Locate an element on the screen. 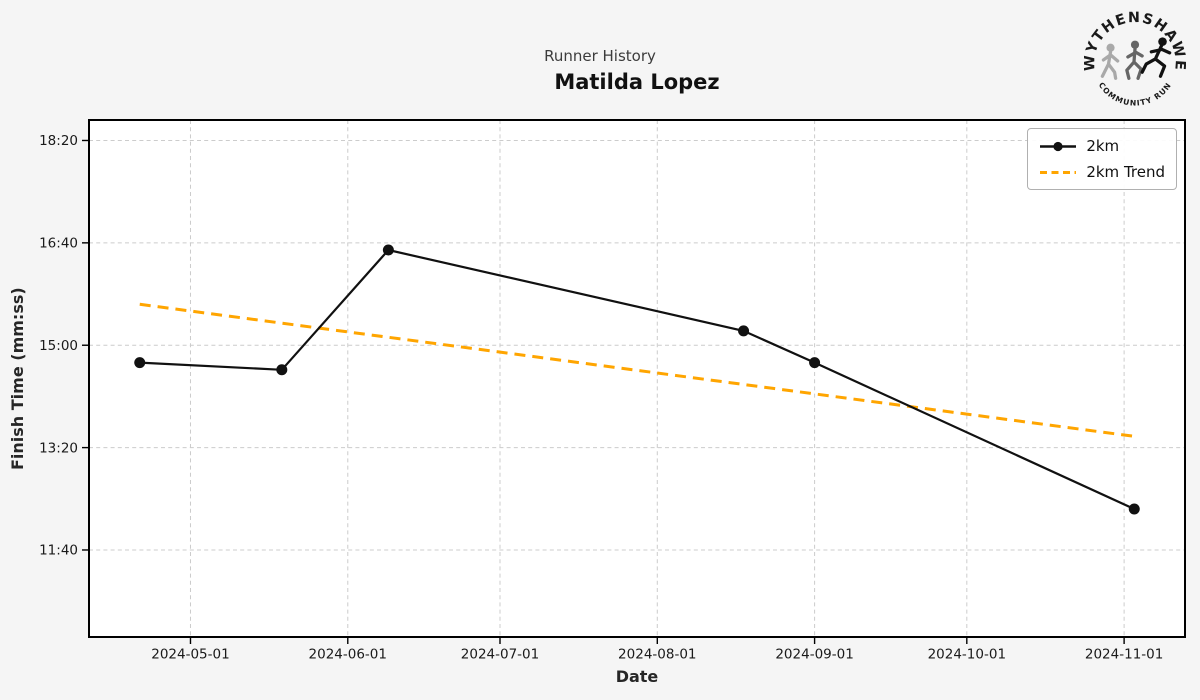 Image resolution: width=1200 pixels, height=700 pixels. x-tick-label: 2024-05-01 is located at coordinates (190, 655).